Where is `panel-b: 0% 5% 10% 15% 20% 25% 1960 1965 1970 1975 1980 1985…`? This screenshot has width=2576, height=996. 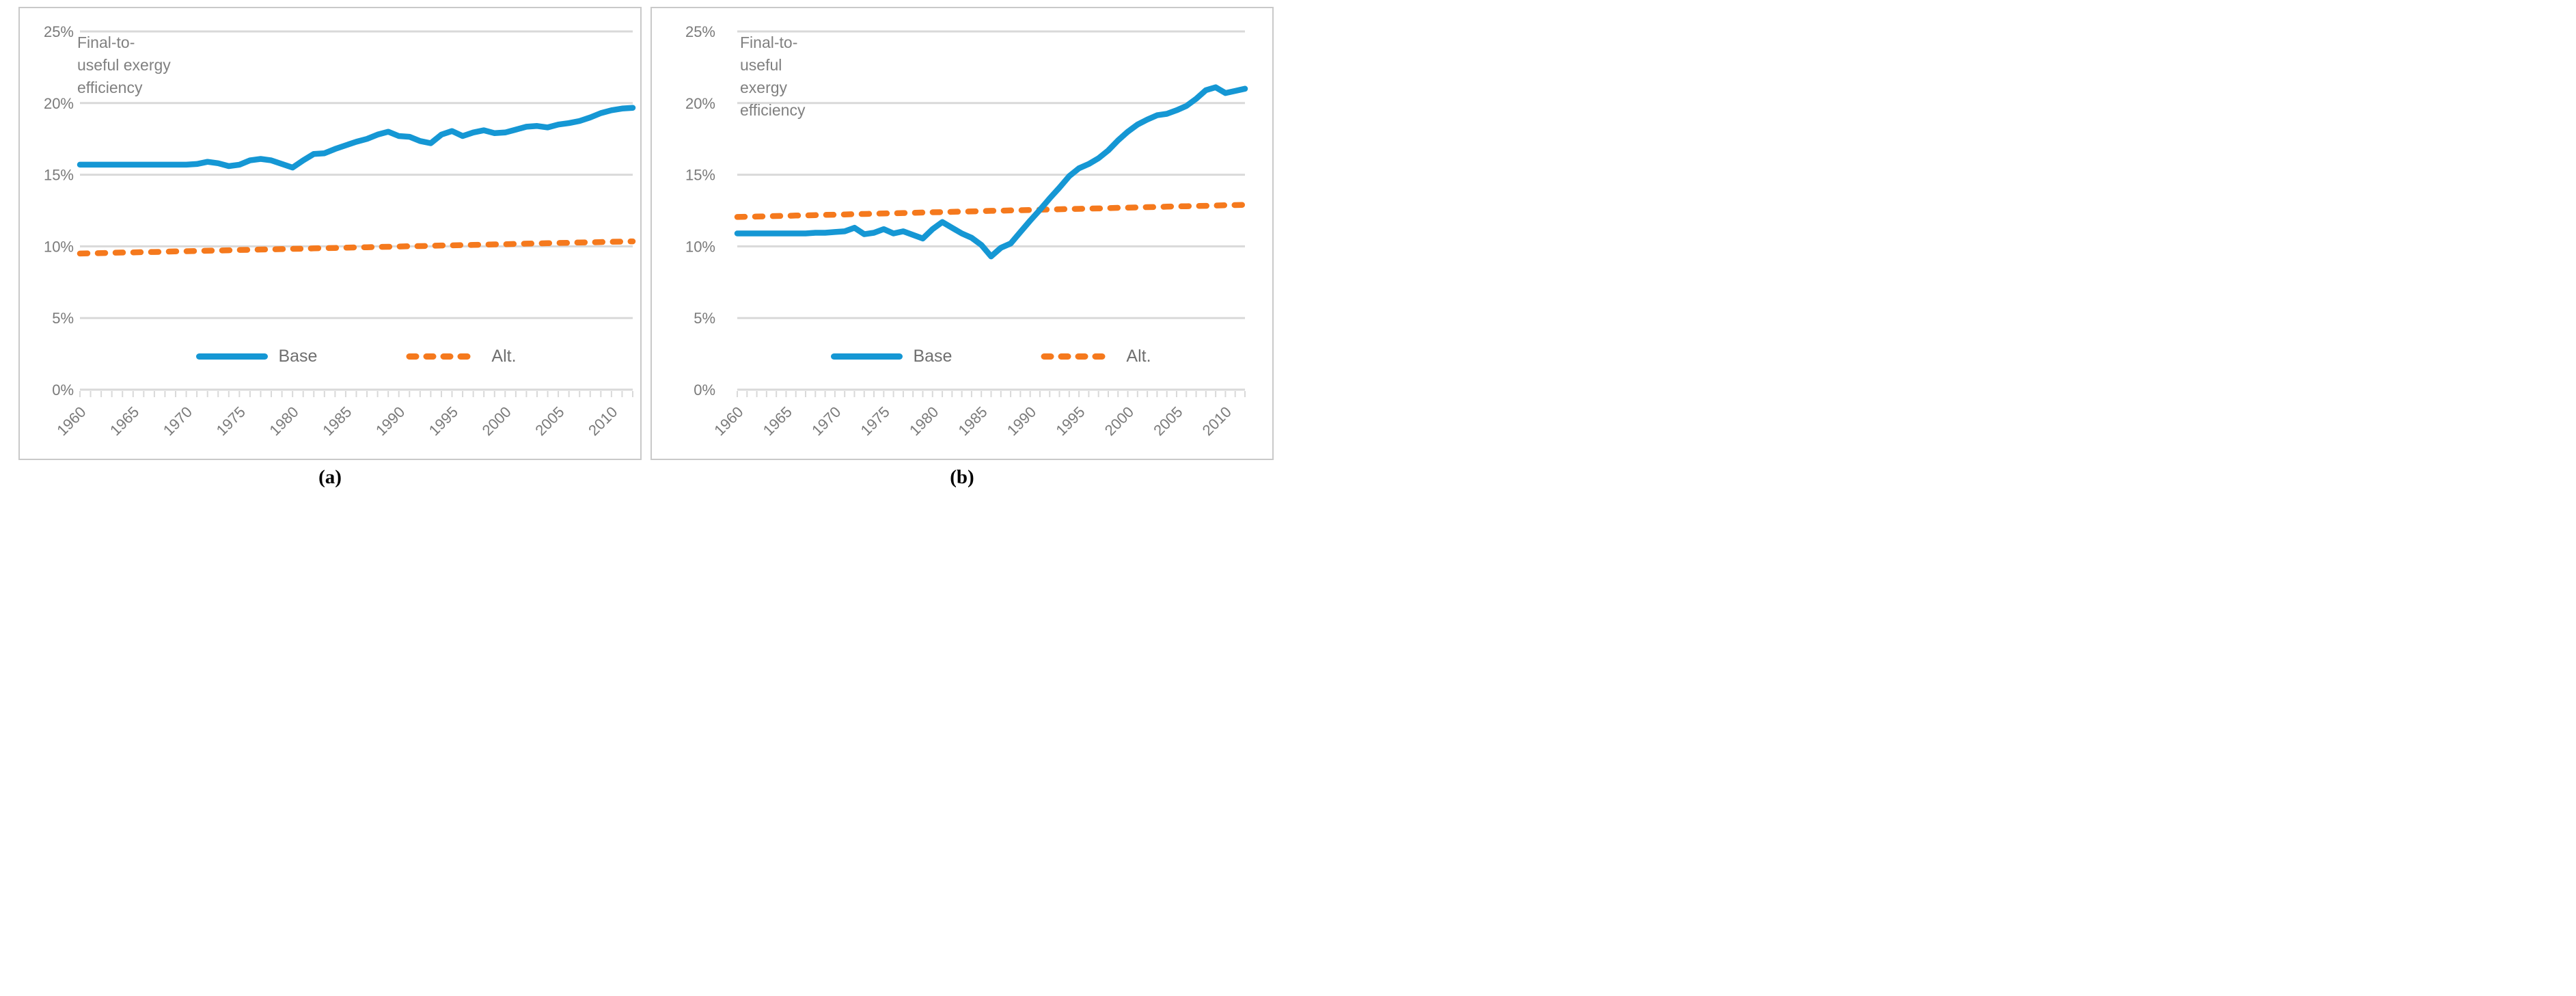 panel-b: 0% 5% 10% 15% 20% 25% 1960 1965 1970 1975 1980 1985… is located at coordinates (962, 233).